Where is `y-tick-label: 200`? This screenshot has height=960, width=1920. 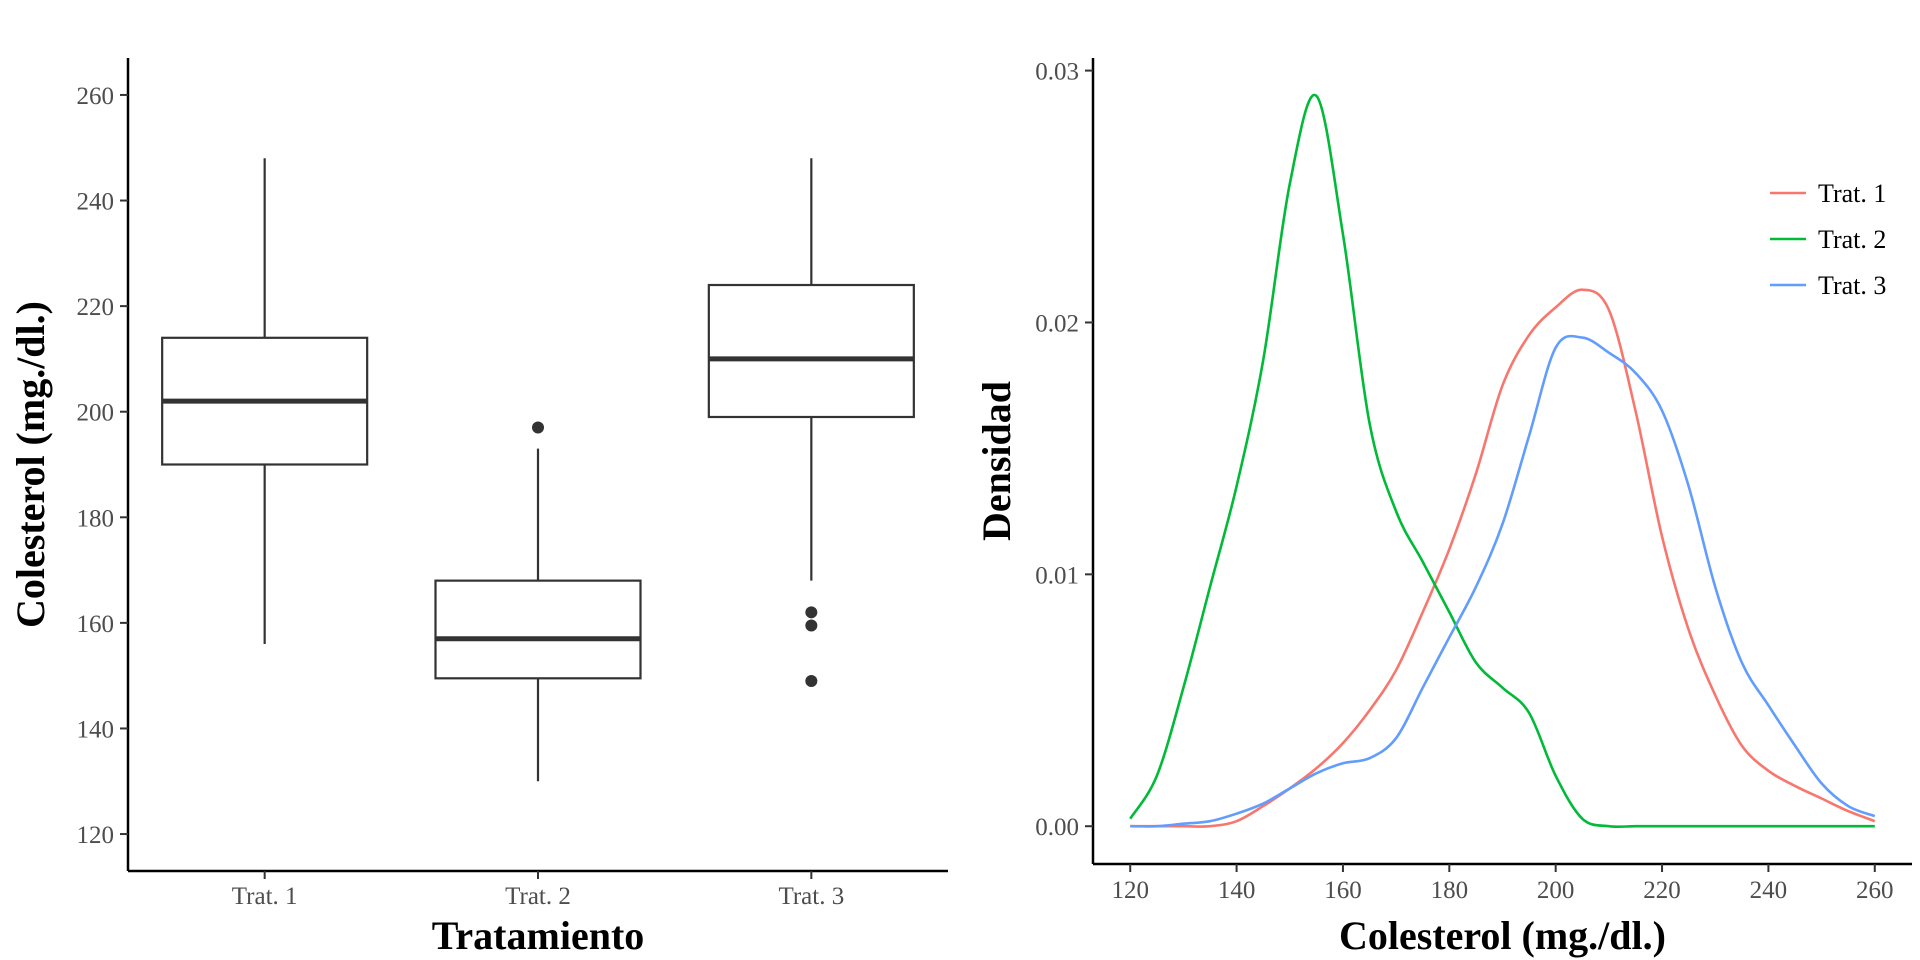
y-tick-label: 200 is located at coordinates (96, 413).